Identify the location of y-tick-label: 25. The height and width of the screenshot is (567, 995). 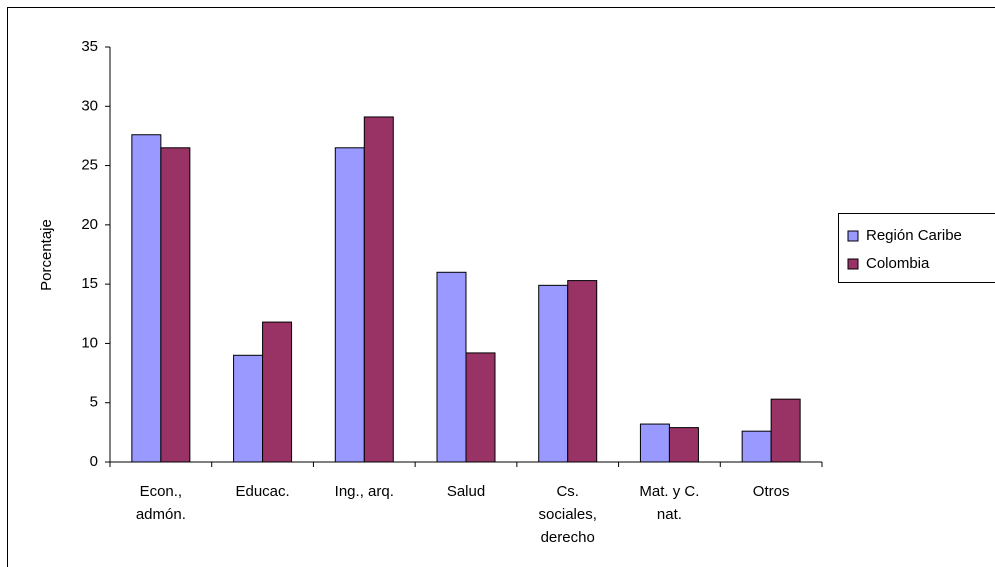
(89, 165).